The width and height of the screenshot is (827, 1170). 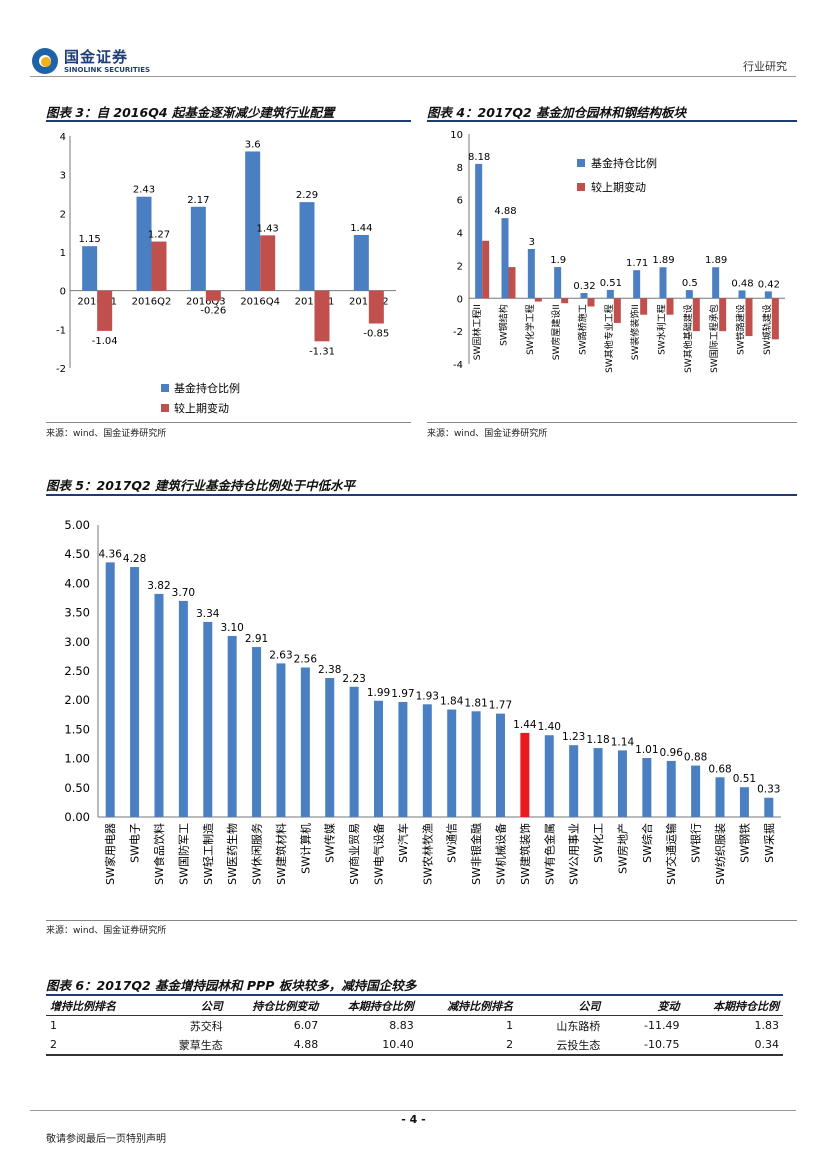 What do you see at coordinates (232, 854) in the screenshot?
I see `x-tick-label: SW医药生物` at bounding box center [232, 854].